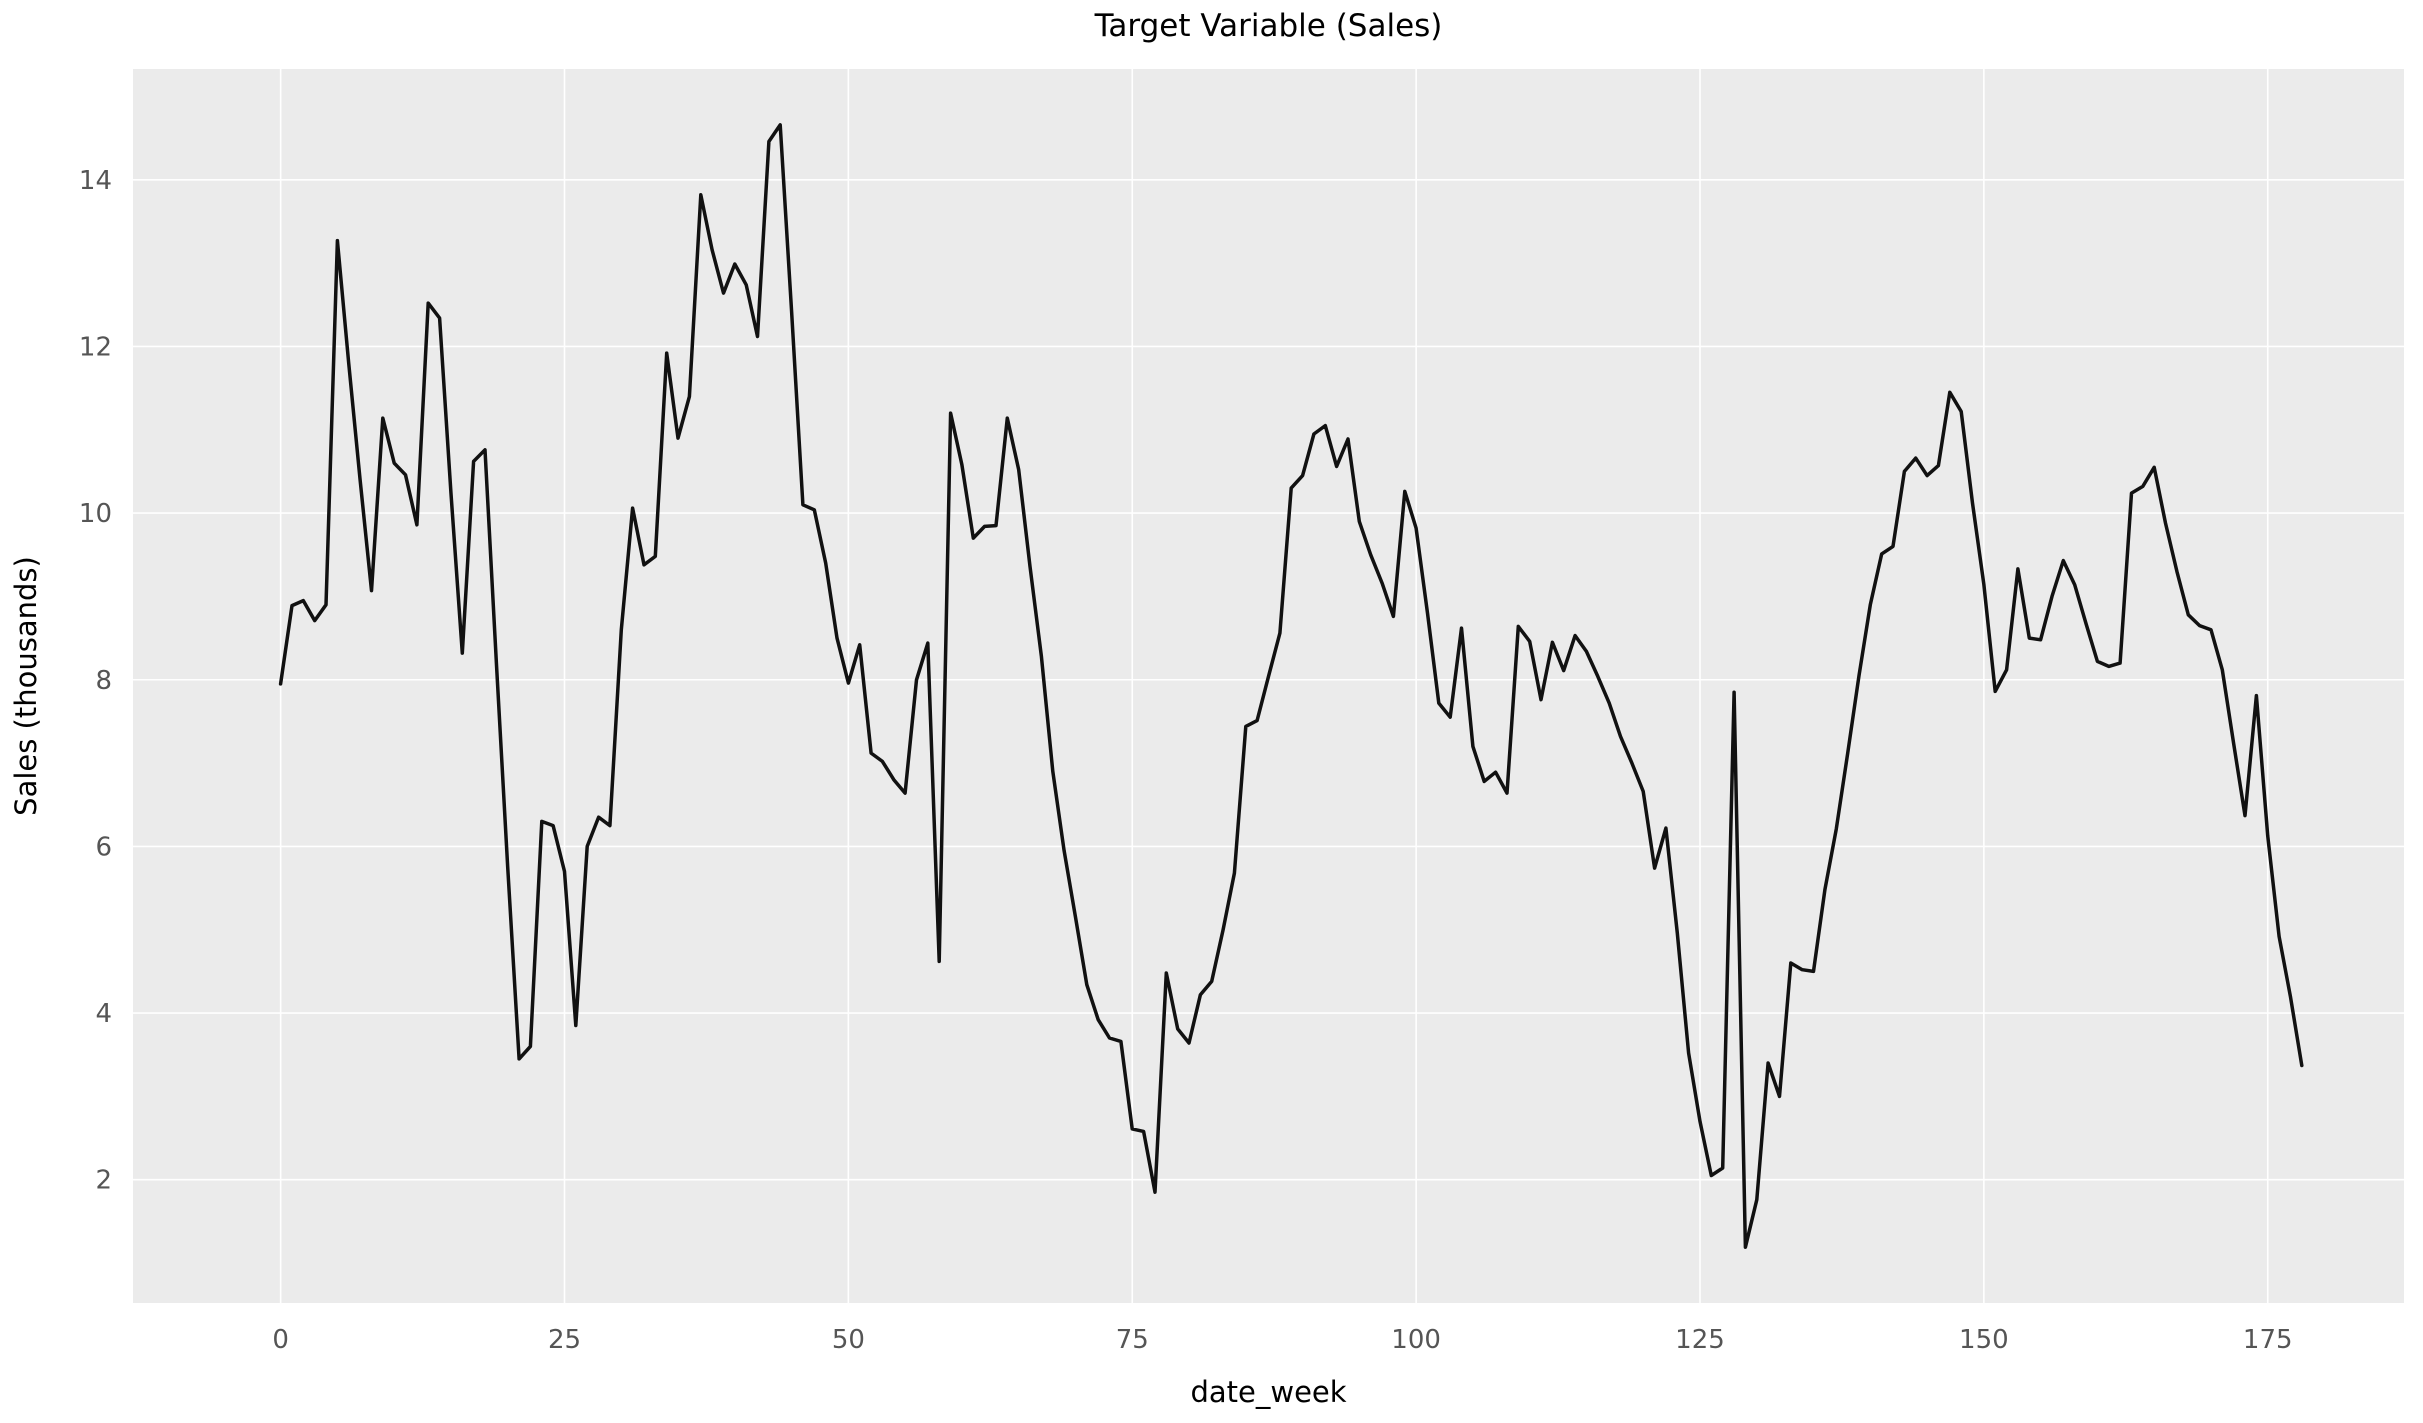 This screenshot has width=2423, height=1423. Describe the element at coordinates (103, 1181) in the screenshot. I see `y-tick-label-2: 2` at that location.